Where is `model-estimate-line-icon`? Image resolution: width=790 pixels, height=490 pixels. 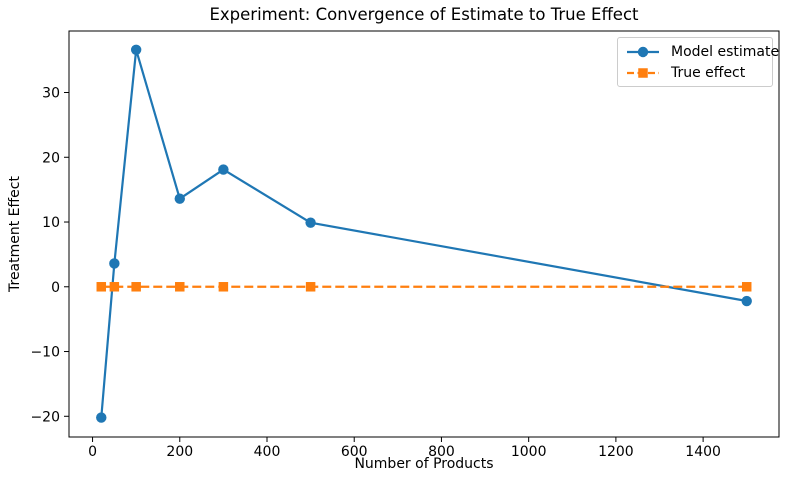 model-estimate-line-icon is located at coordinates (643, 51).